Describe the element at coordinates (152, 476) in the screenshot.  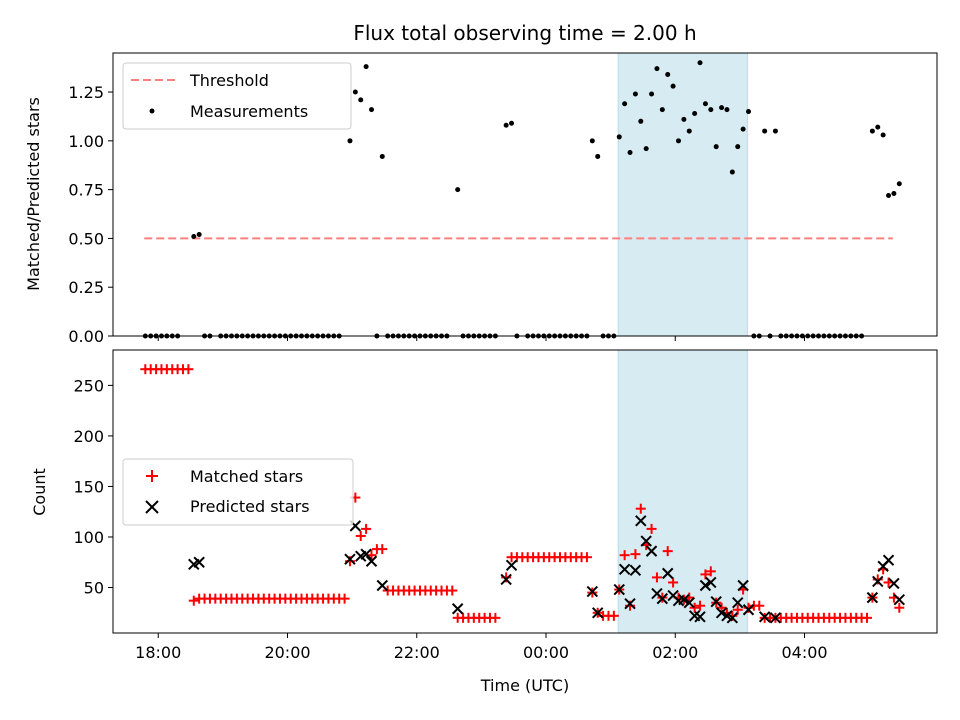
I see `legend-matched-swatch` at that location.